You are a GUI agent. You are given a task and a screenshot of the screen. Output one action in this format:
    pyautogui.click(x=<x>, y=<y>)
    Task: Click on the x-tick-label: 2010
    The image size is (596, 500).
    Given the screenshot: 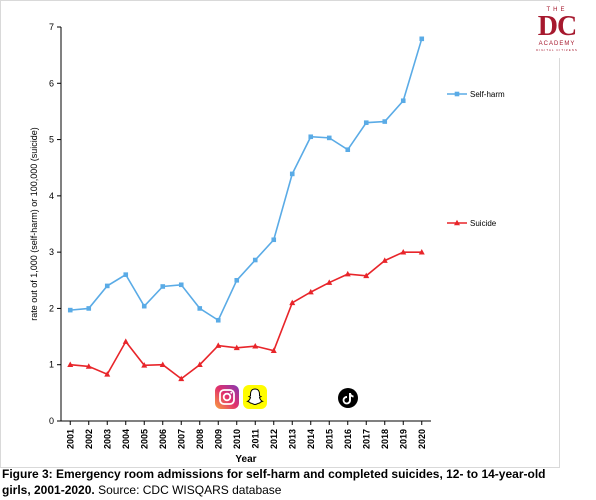 What is the action you would take?
    pyautogui.click(x=237, y=439)
    